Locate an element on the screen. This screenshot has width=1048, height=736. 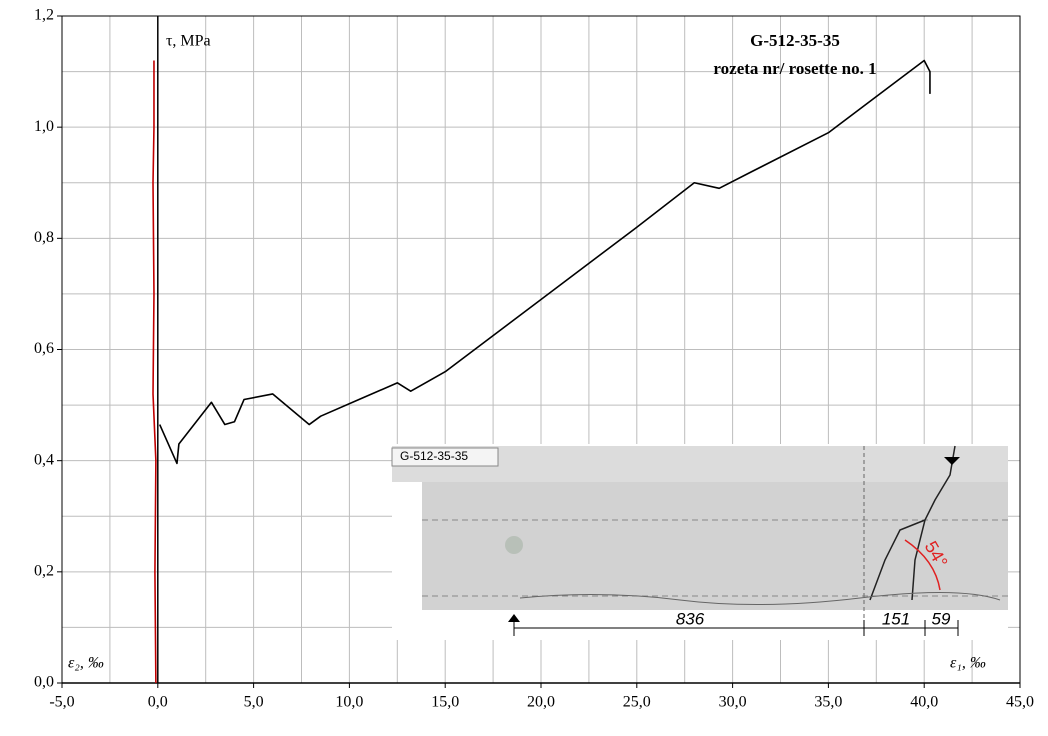
y-tick-label: 0,2 is located at coordinates (44, 571).